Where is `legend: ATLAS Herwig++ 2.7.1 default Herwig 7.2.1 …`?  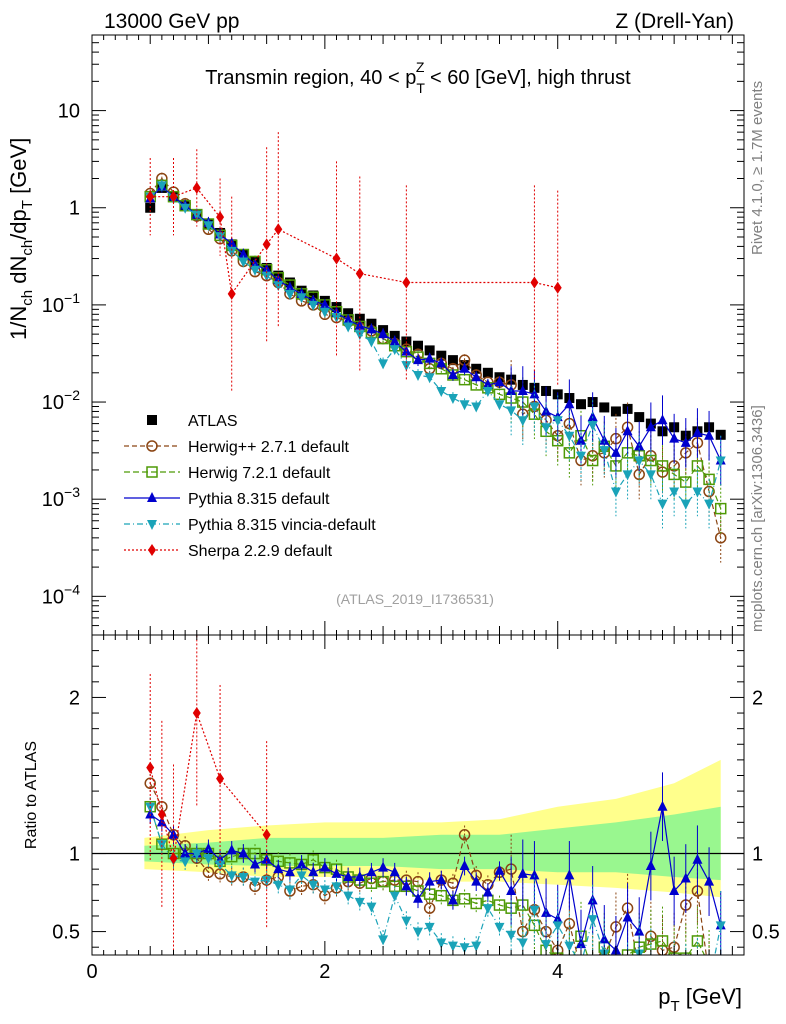 legend: ATLAS Herwig++ 2.7.1 default Herwig 7.2.1 … is located at coordinates (250, 486).